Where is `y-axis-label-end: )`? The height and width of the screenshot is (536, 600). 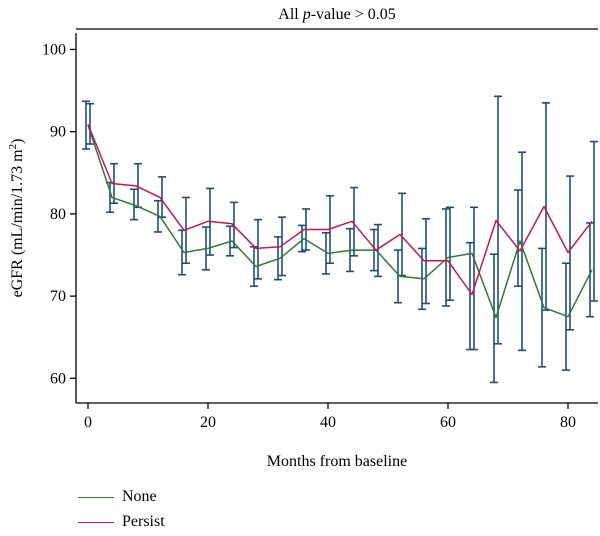
y-axis-label-end: ) is located at coordinates (17, 141).